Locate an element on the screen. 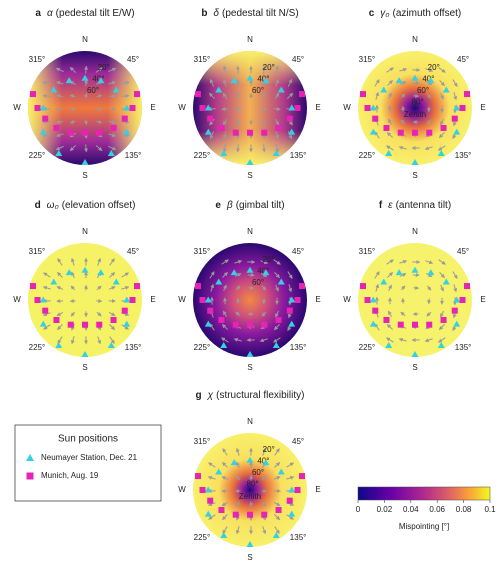 This screenshot has width=500, height=562. panel-label: b is located at coordinates (204, 13).